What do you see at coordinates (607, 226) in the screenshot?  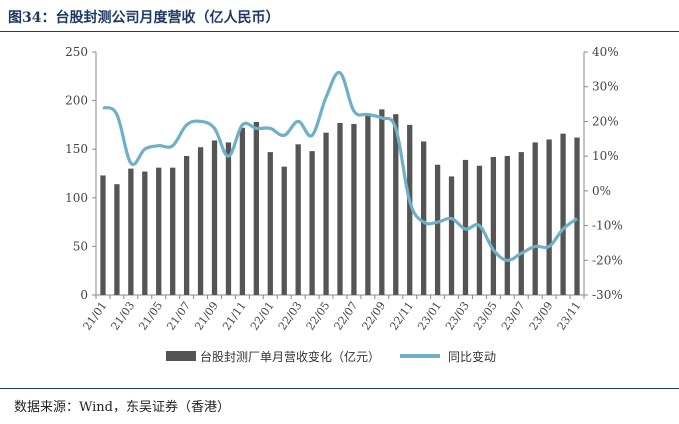 I see `right-tick-label: -10%` at bounding box center [607, 226].